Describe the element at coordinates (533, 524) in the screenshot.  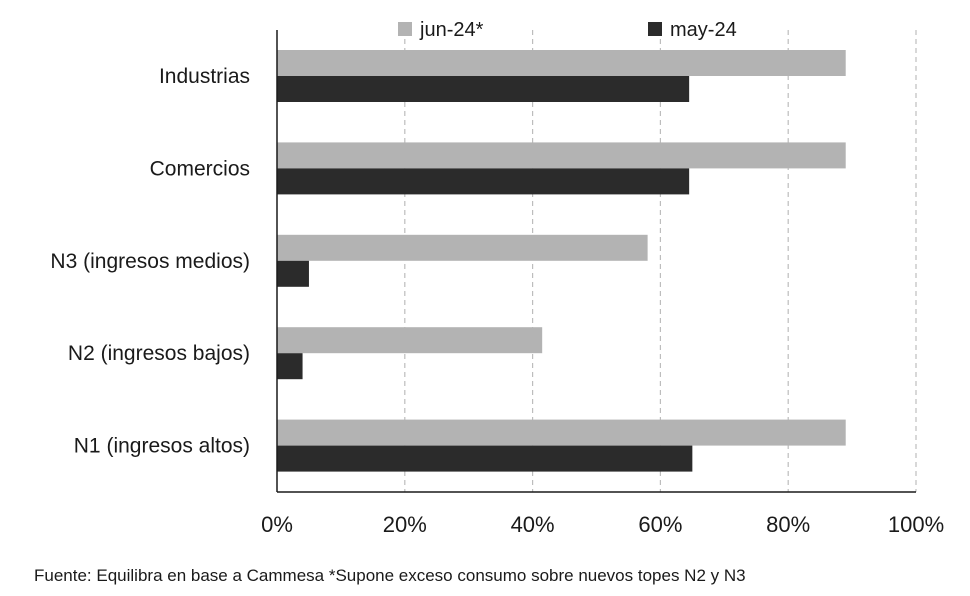
I see `x-tick-label: 40%` at that location.